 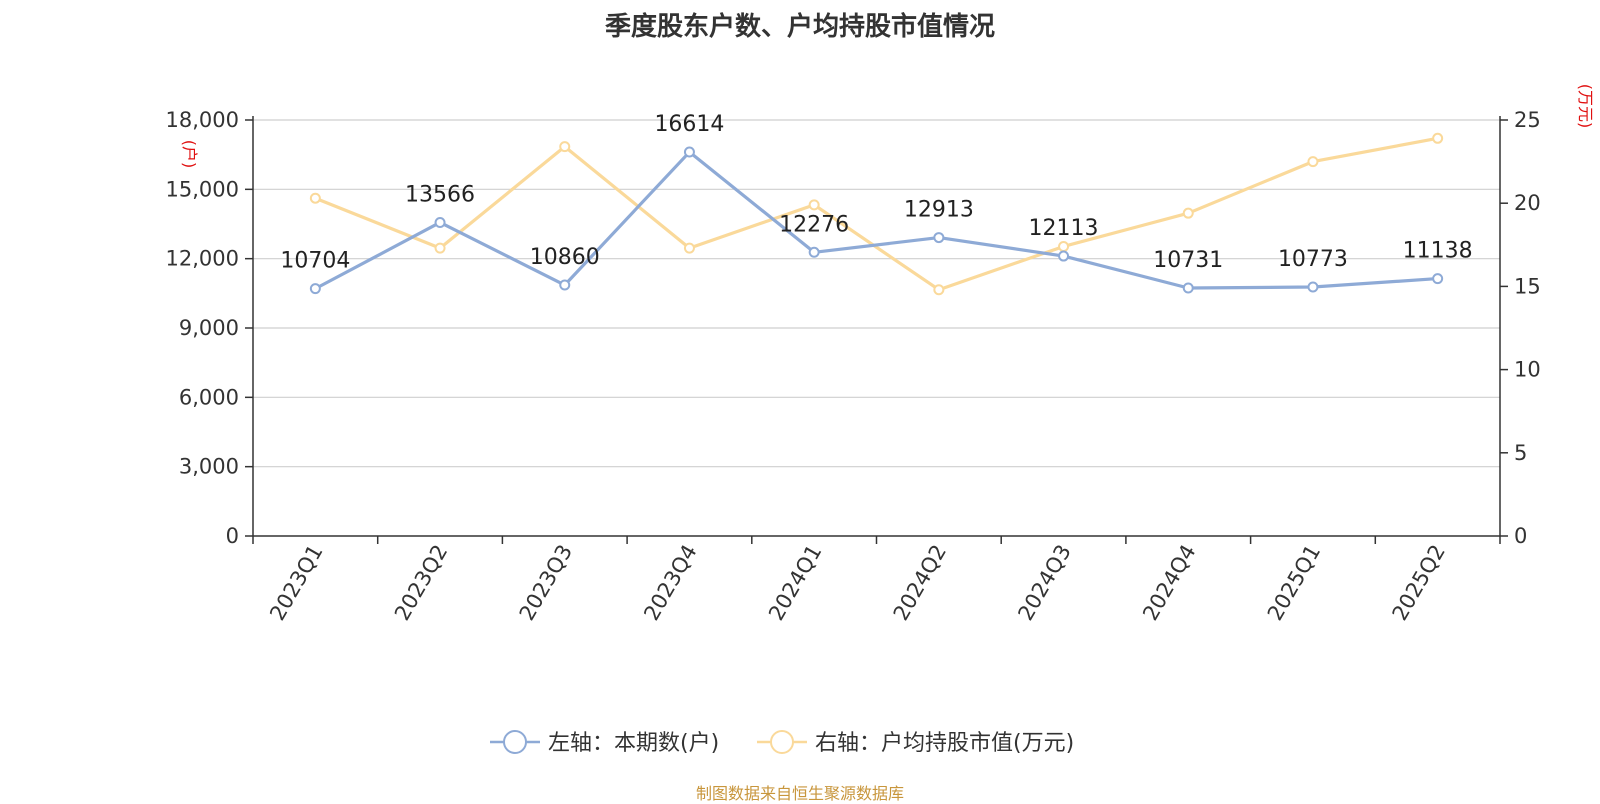 I want to click on right-axis-unit: (万元), so click(x=1585, y=106).